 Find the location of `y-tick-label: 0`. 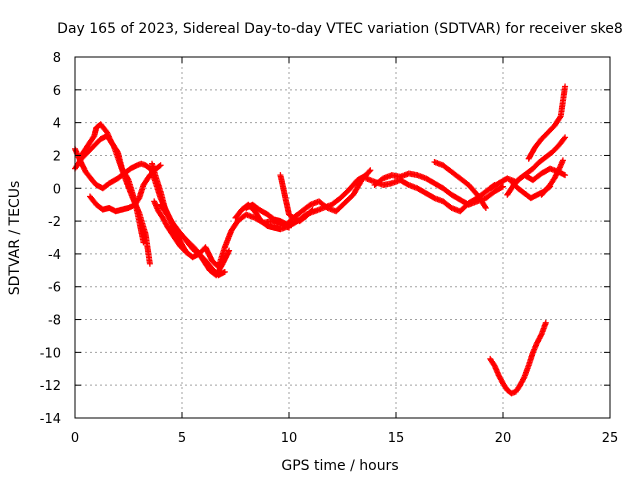

y-tick-label: 0 is located at coordinates (57, 189).